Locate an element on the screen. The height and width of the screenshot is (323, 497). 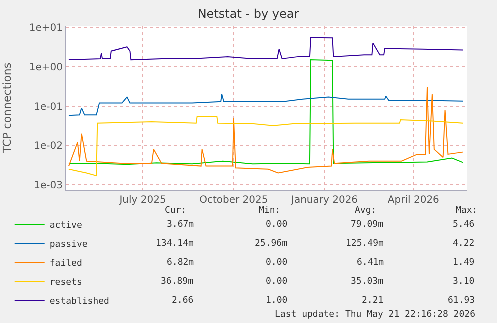
legend-label: passive is located at coordinates (69, 245).